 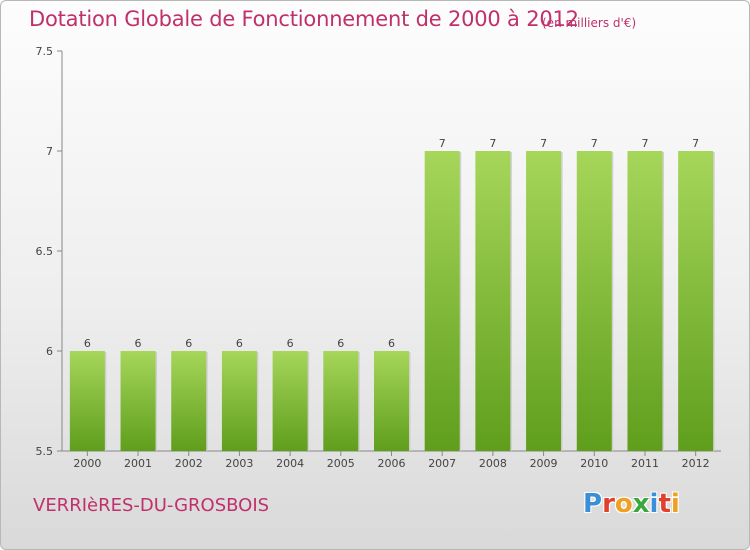 What do you see at coordinates (593, 504) in the screenshot?
I see `logo-letter: P` at bounding box center [593, 504].